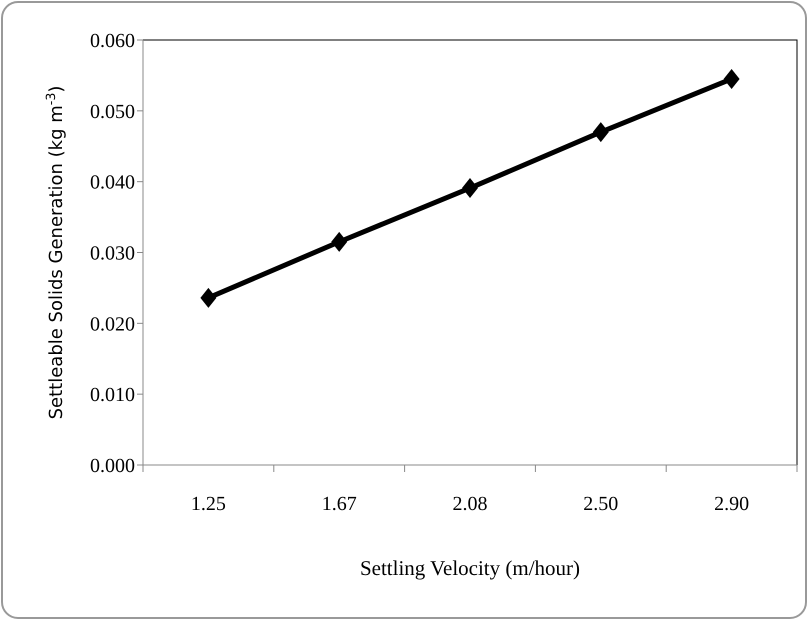  Describe the element at coordinates (112, 183) in the screenshot. I see `y-tick-label: 0.040` at that location.